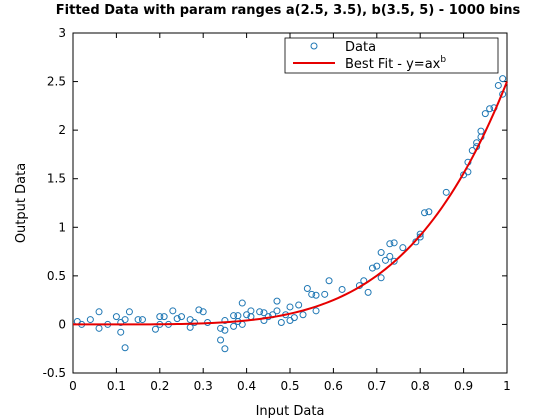  Describe the element at coordinates (54, 373) in the screenshot. I see `y-tick-label: -0.5` at that location.